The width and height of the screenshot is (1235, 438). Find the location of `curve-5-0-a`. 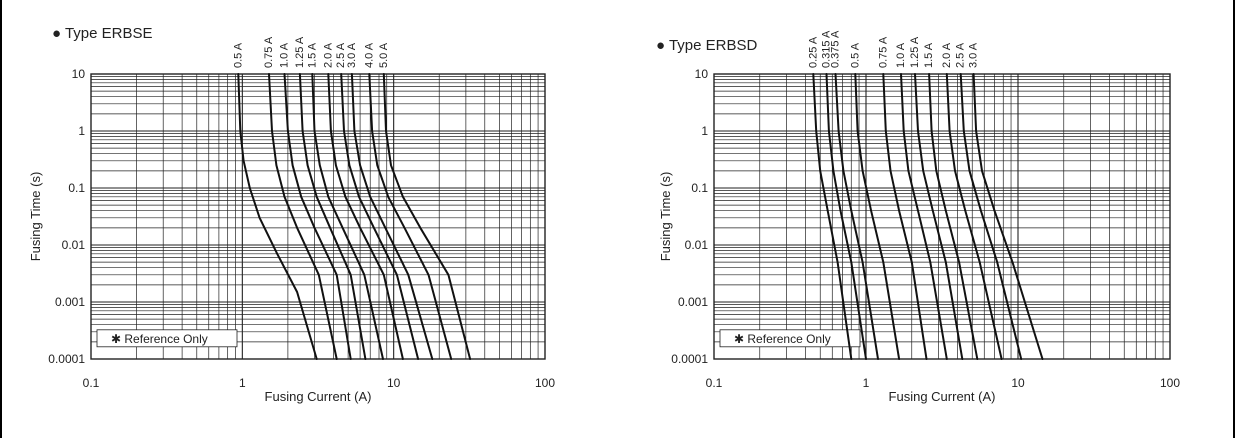

curve-5-0-a is located at coordinates (427, 216).